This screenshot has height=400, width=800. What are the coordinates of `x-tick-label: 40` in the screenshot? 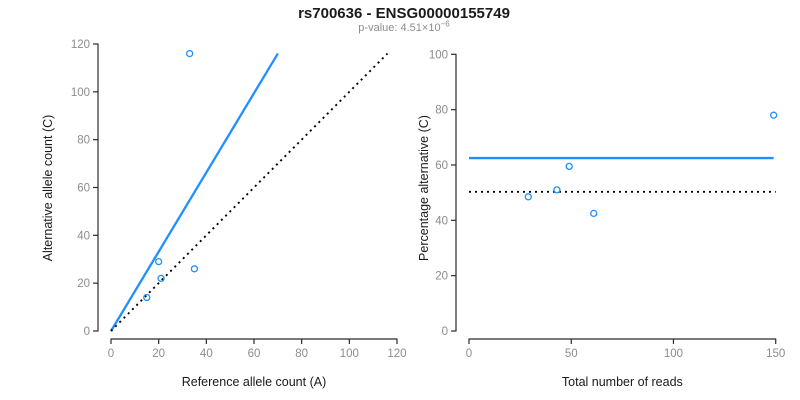 It's located at (206, 354).